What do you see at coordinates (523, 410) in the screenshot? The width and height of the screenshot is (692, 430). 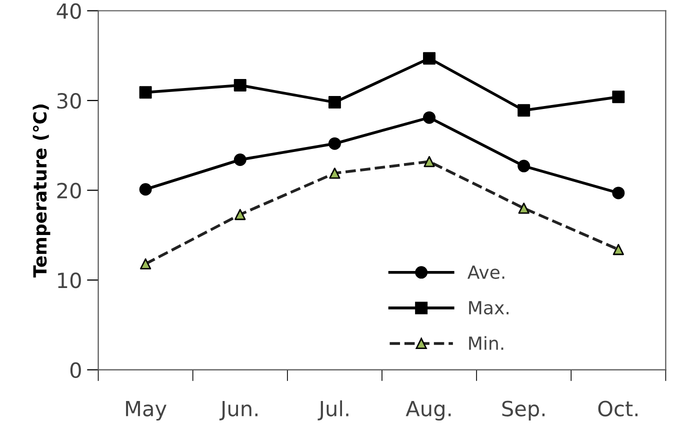 I see `x-tick-label: Sep.` at bounding box center [523, 410].